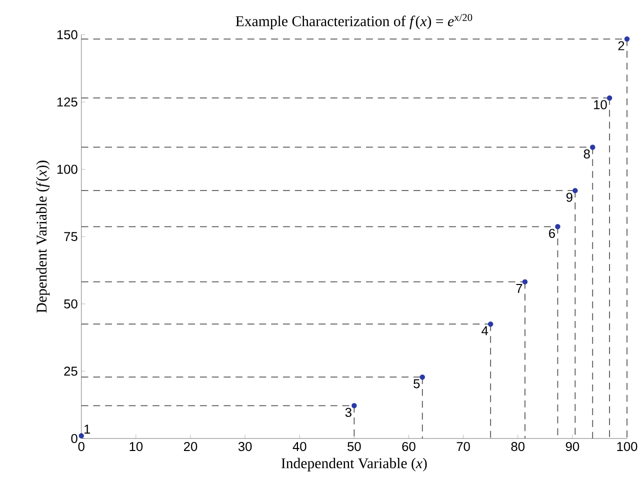 The width and height of the screenshot is (641, 496). What do you see at coordinates (354, 465) in the screenshot?
I see `x-axis-title: Independent Variable (x)` at bounding box center [354, 465].